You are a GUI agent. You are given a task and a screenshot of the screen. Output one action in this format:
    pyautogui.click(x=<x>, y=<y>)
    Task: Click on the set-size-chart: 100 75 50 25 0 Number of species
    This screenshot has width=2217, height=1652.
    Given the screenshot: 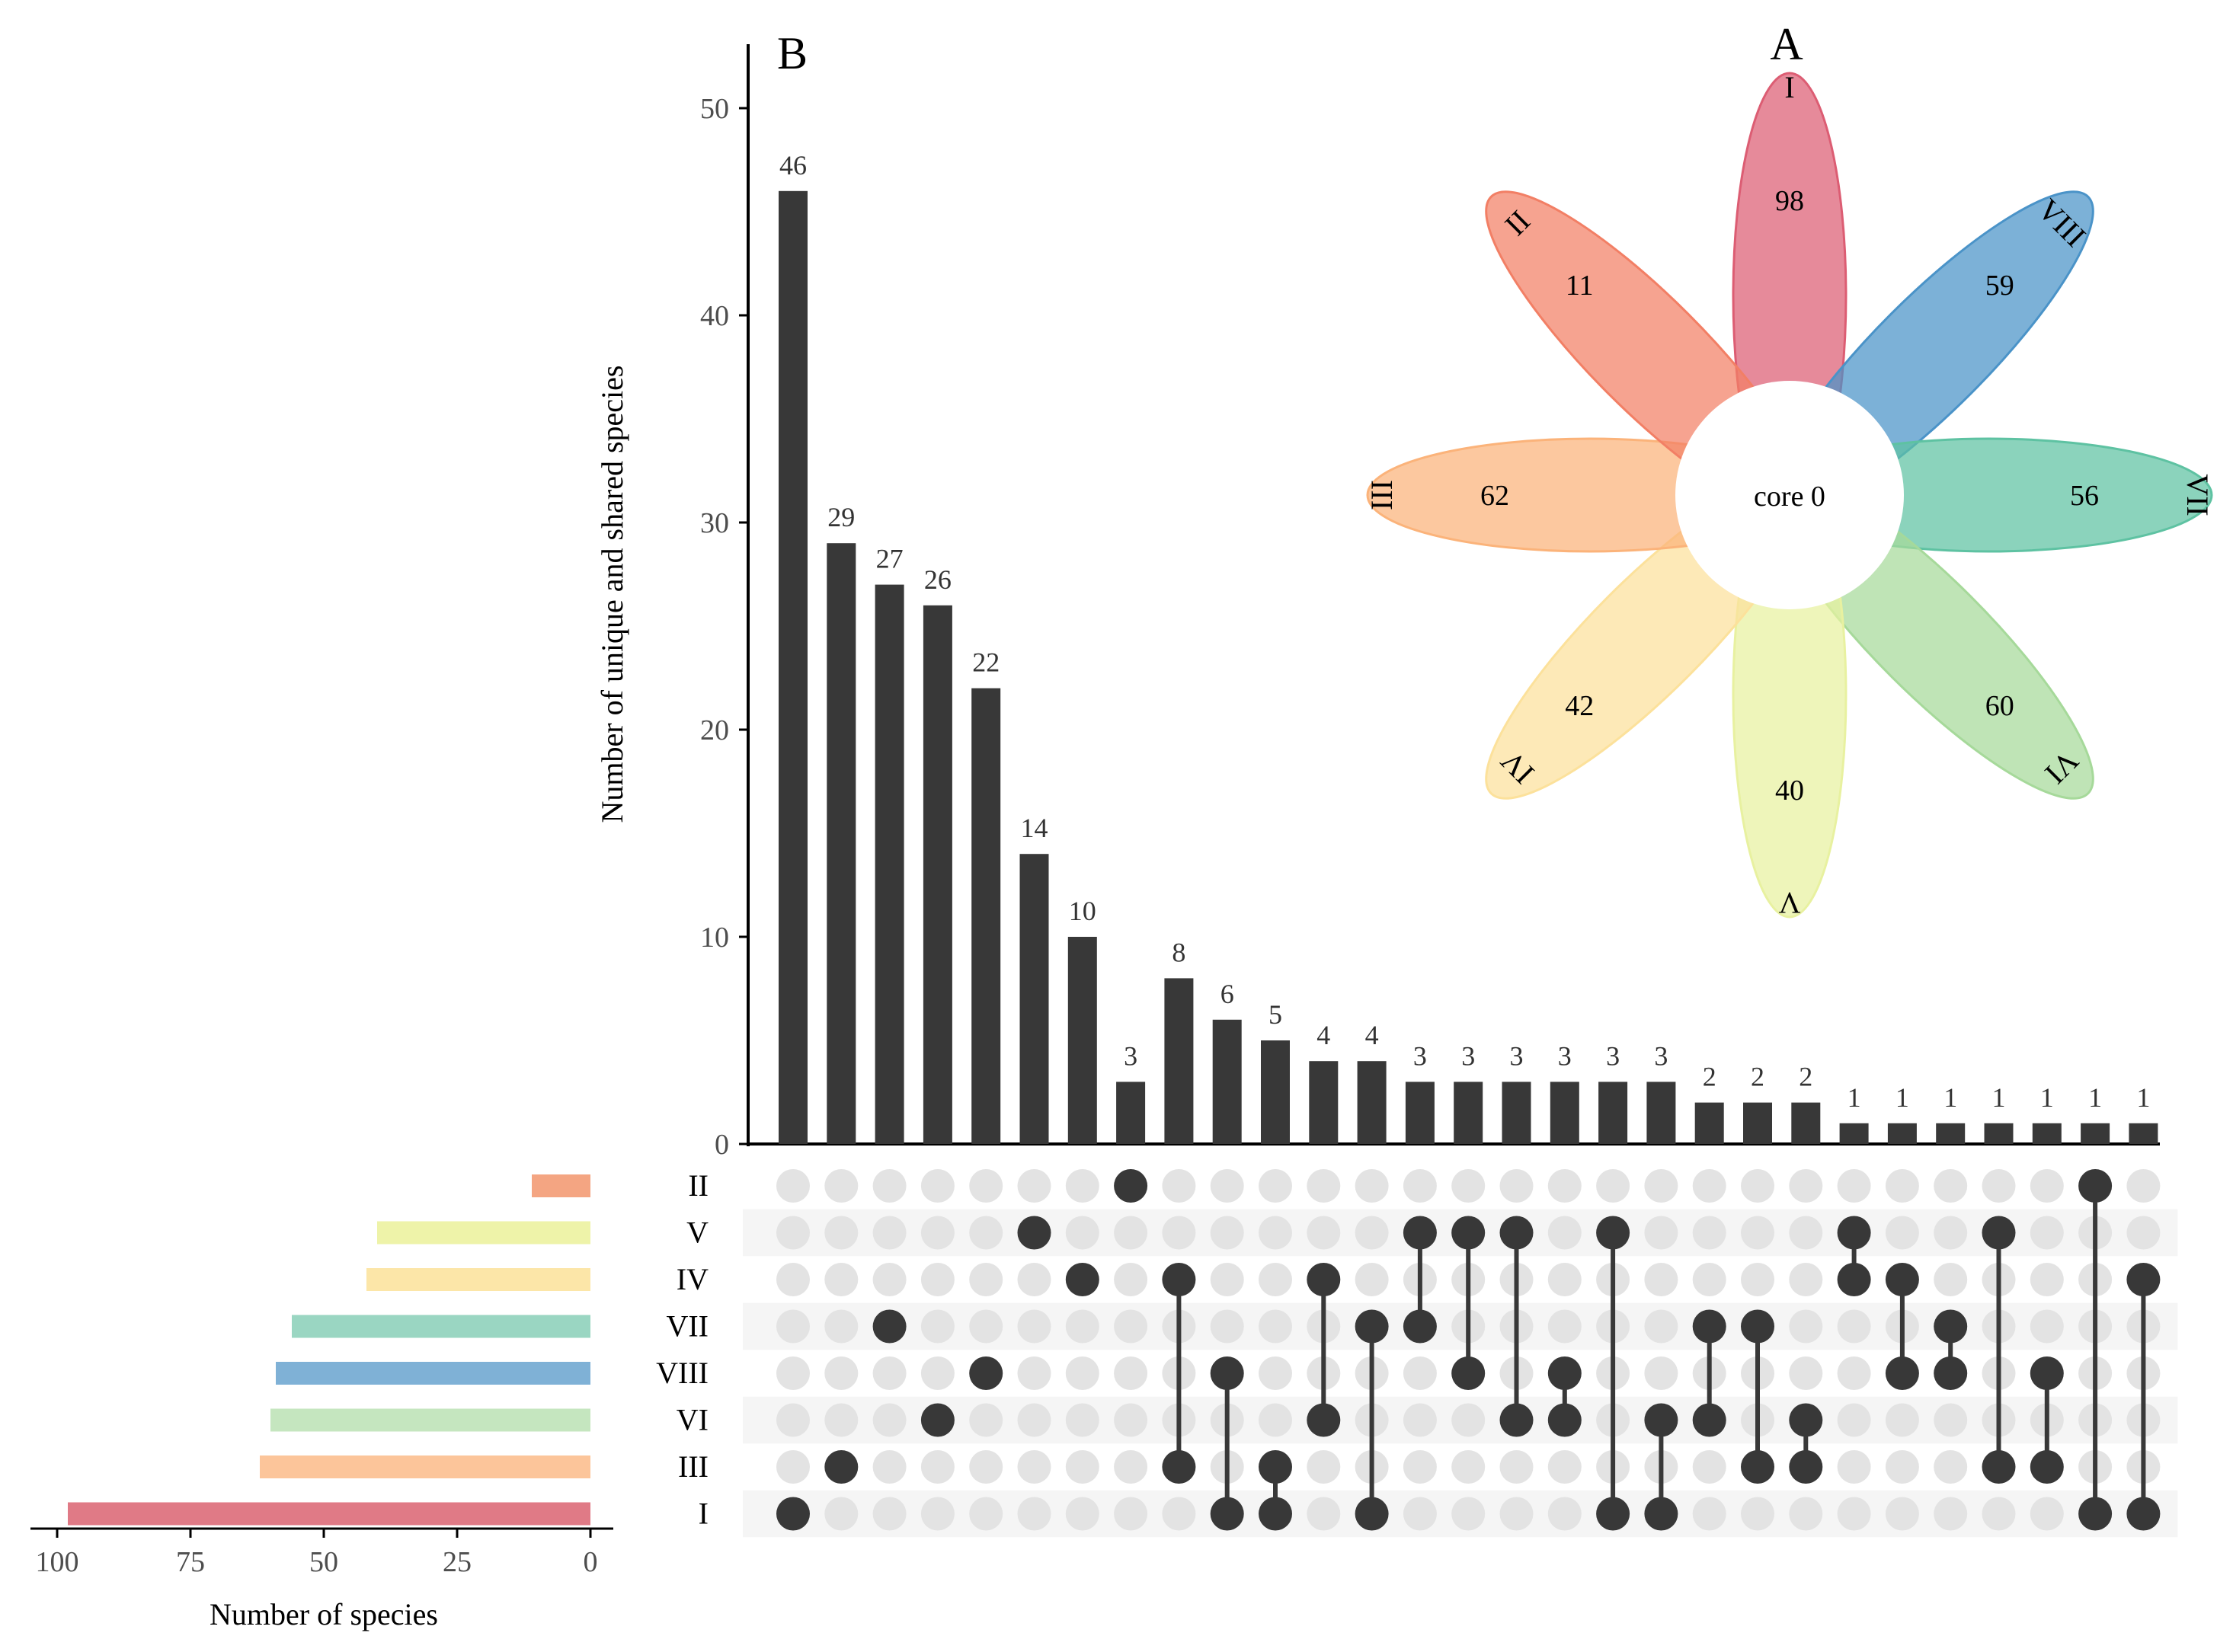 What is the action you would take?
    pyautogui.click(x=321, y=1402)
    